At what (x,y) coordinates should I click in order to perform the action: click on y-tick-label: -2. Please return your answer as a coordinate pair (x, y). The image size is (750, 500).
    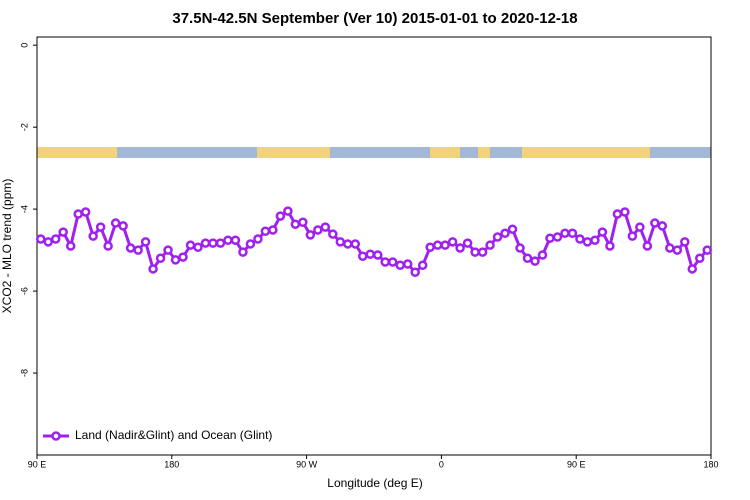
    Looking at the image, I should click on (24, 127).